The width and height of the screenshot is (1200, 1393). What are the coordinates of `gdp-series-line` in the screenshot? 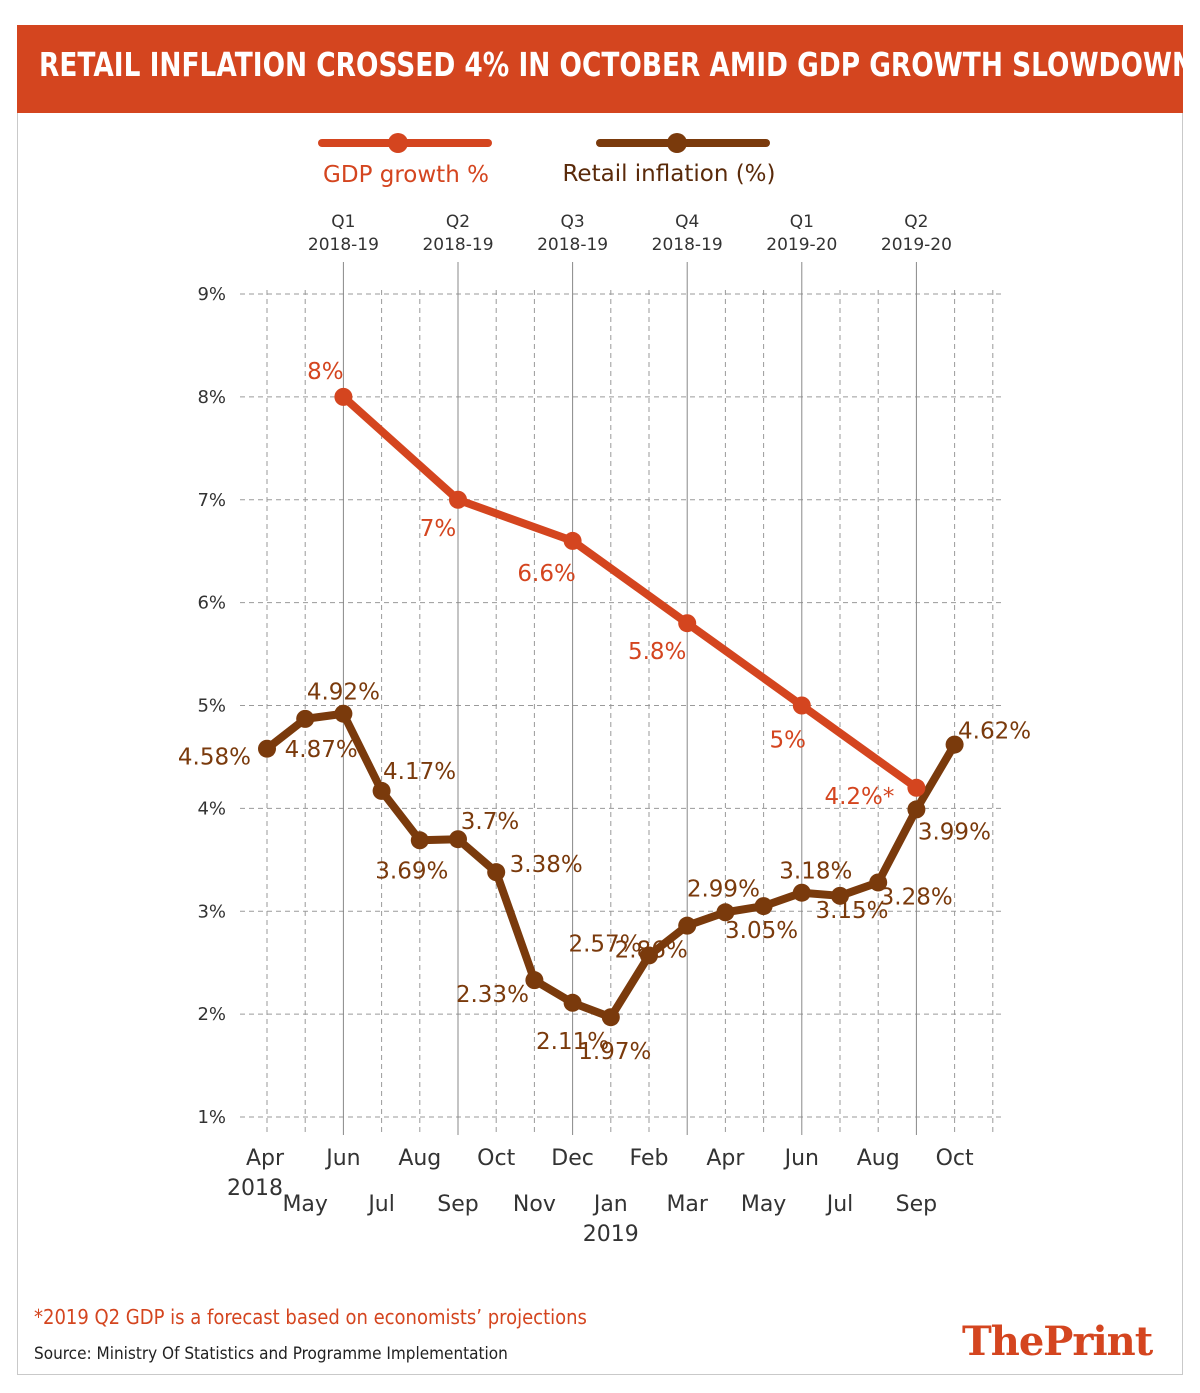 It's located at (630, 592).